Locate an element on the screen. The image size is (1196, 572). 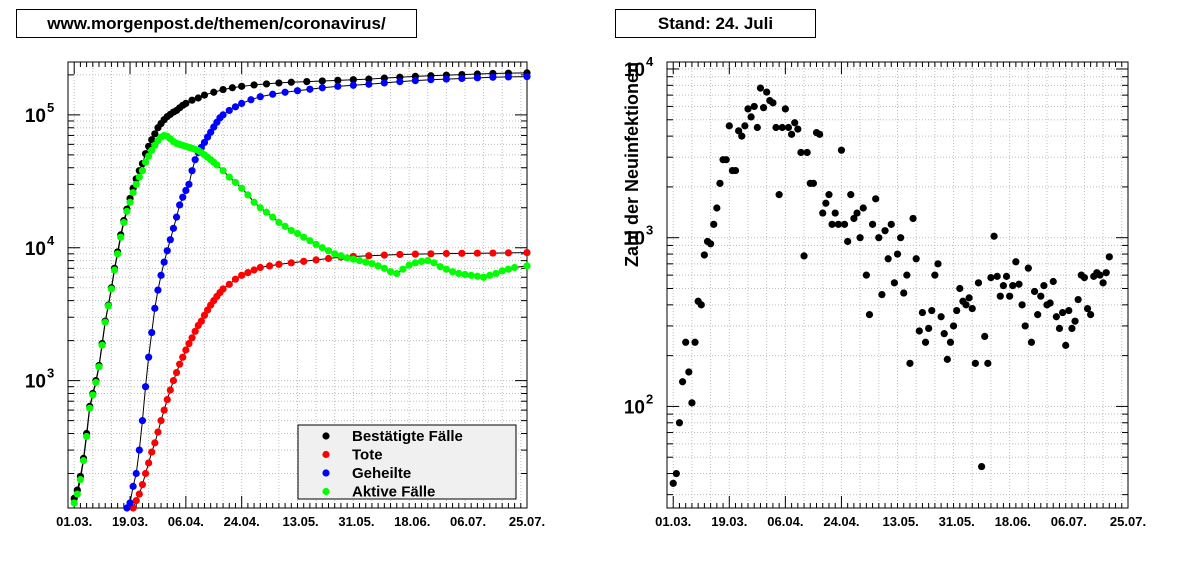
y-tick-exponent: 5 is located at coordinates (50, 107).